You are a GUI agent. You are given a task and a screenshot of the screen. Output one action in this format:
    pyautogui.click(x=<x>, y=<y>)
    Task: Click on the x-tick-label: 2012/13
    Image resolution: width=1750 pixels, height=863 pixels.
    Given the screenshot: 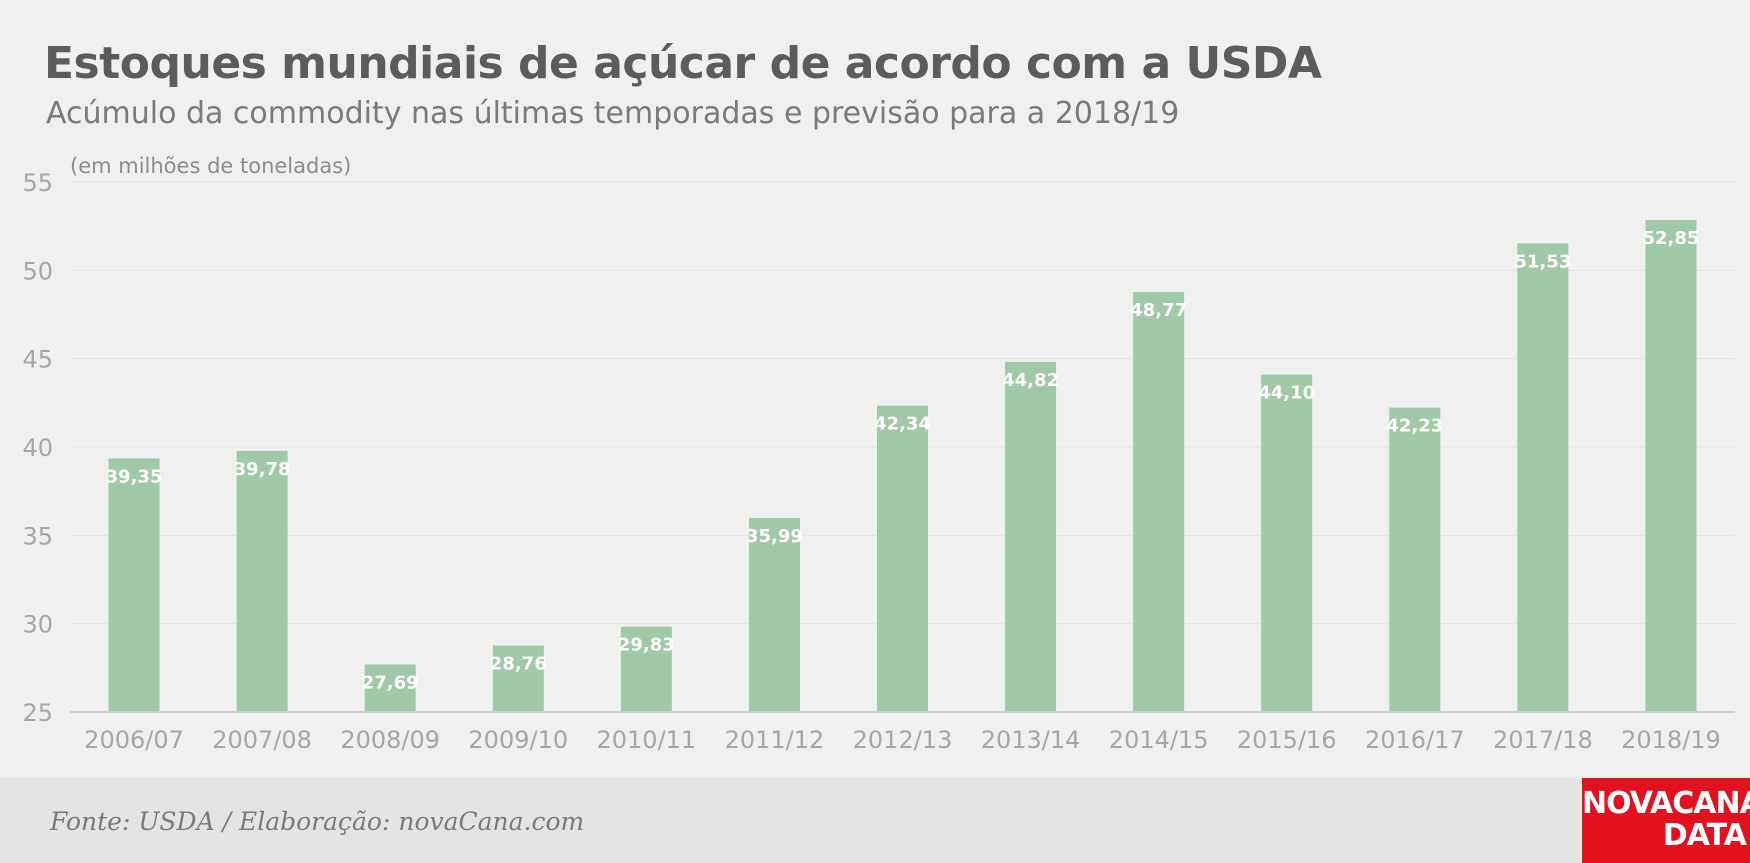 What is the action you would take?
    pyautogui.click(x=903, y=740)
    